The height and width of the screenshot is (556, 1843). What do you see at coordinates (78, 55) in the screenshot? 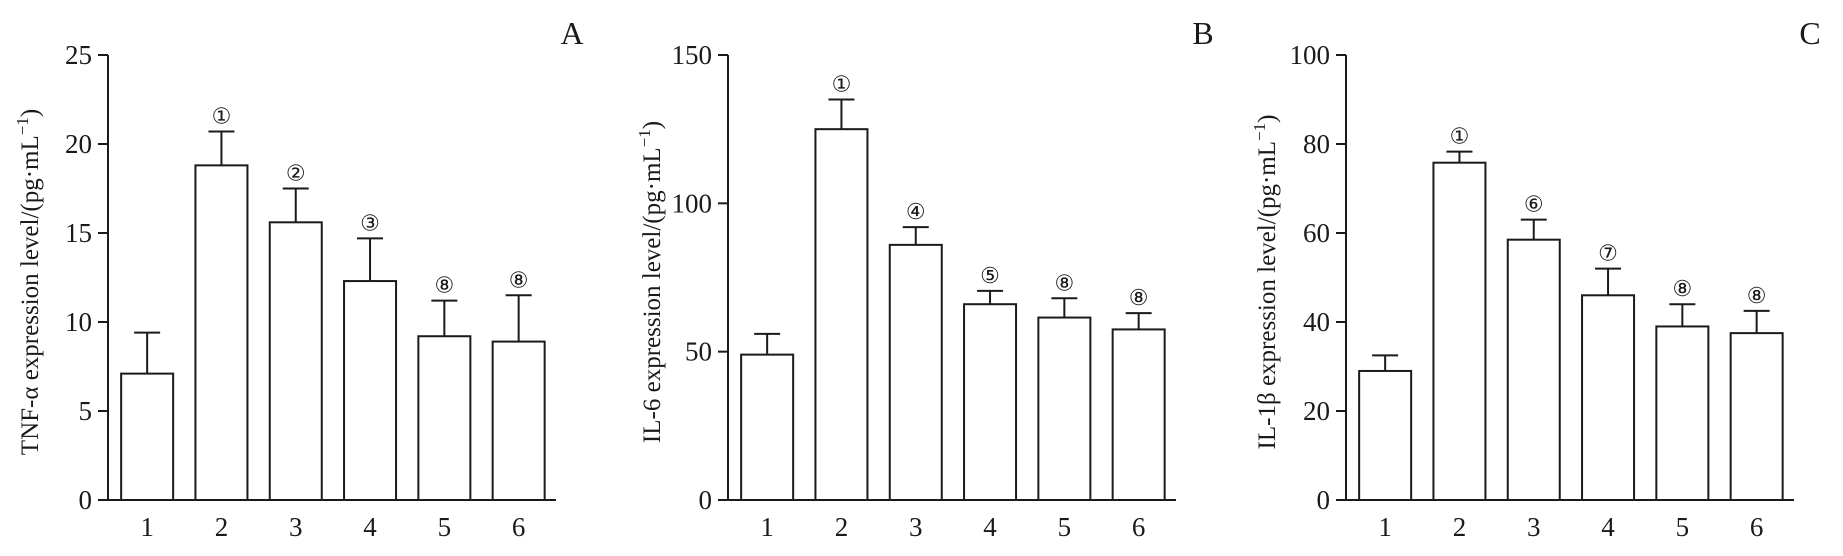
I see `y-tick-label: 25` at bounding box center [78, 55].